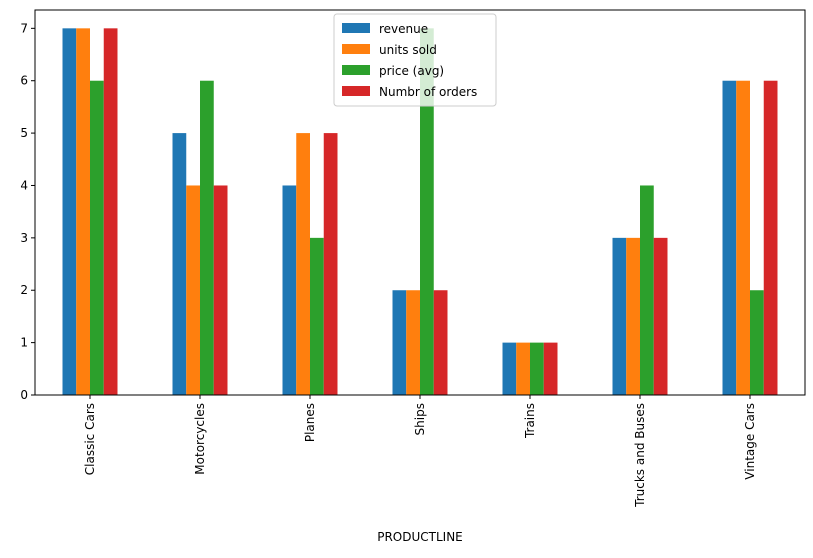 This screenshot has width=813, height=558. I want to click on x-tick-label: Trains, so click(530, 421).